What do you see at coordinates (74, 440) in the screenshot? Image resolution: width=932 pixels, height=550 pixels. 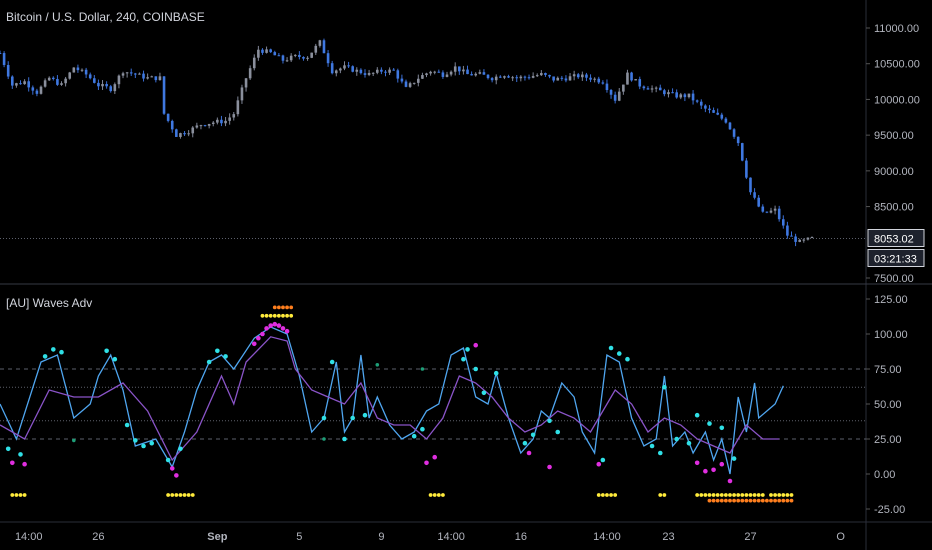 I see `green-signal-dot` at bounding box center [74, 440].